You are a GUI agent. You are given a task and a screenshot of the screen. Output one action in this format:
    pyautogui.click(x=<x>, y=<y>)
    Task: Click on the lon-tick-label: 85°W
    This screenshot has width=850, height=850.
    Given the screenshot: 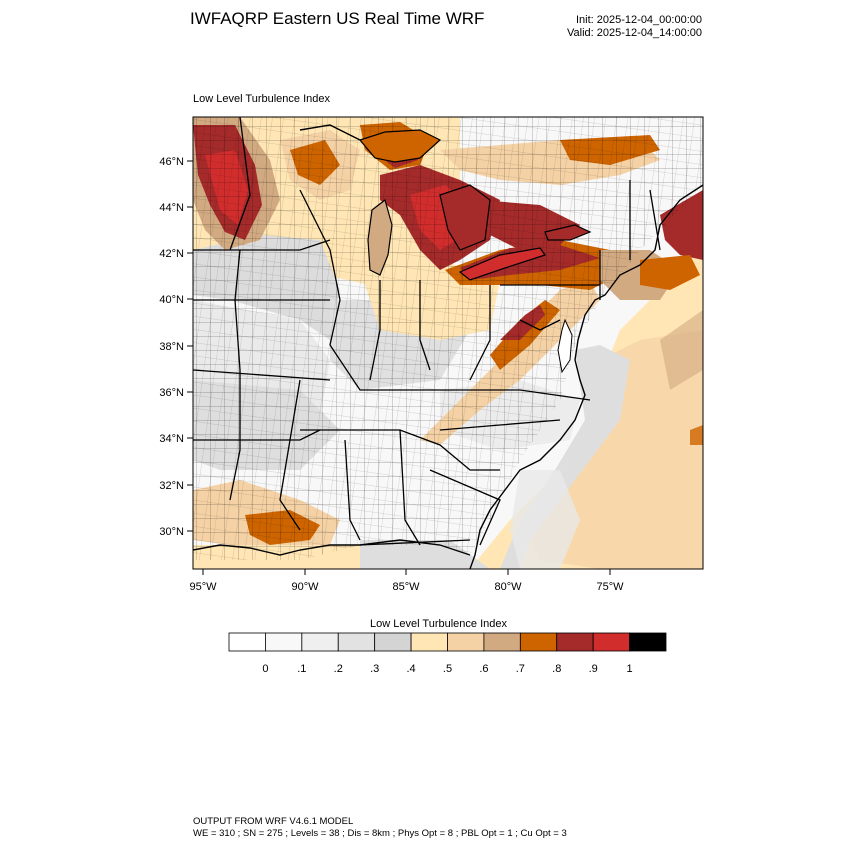 What is the action you would take?
    pyautogui.click(x=406, y=587)
    